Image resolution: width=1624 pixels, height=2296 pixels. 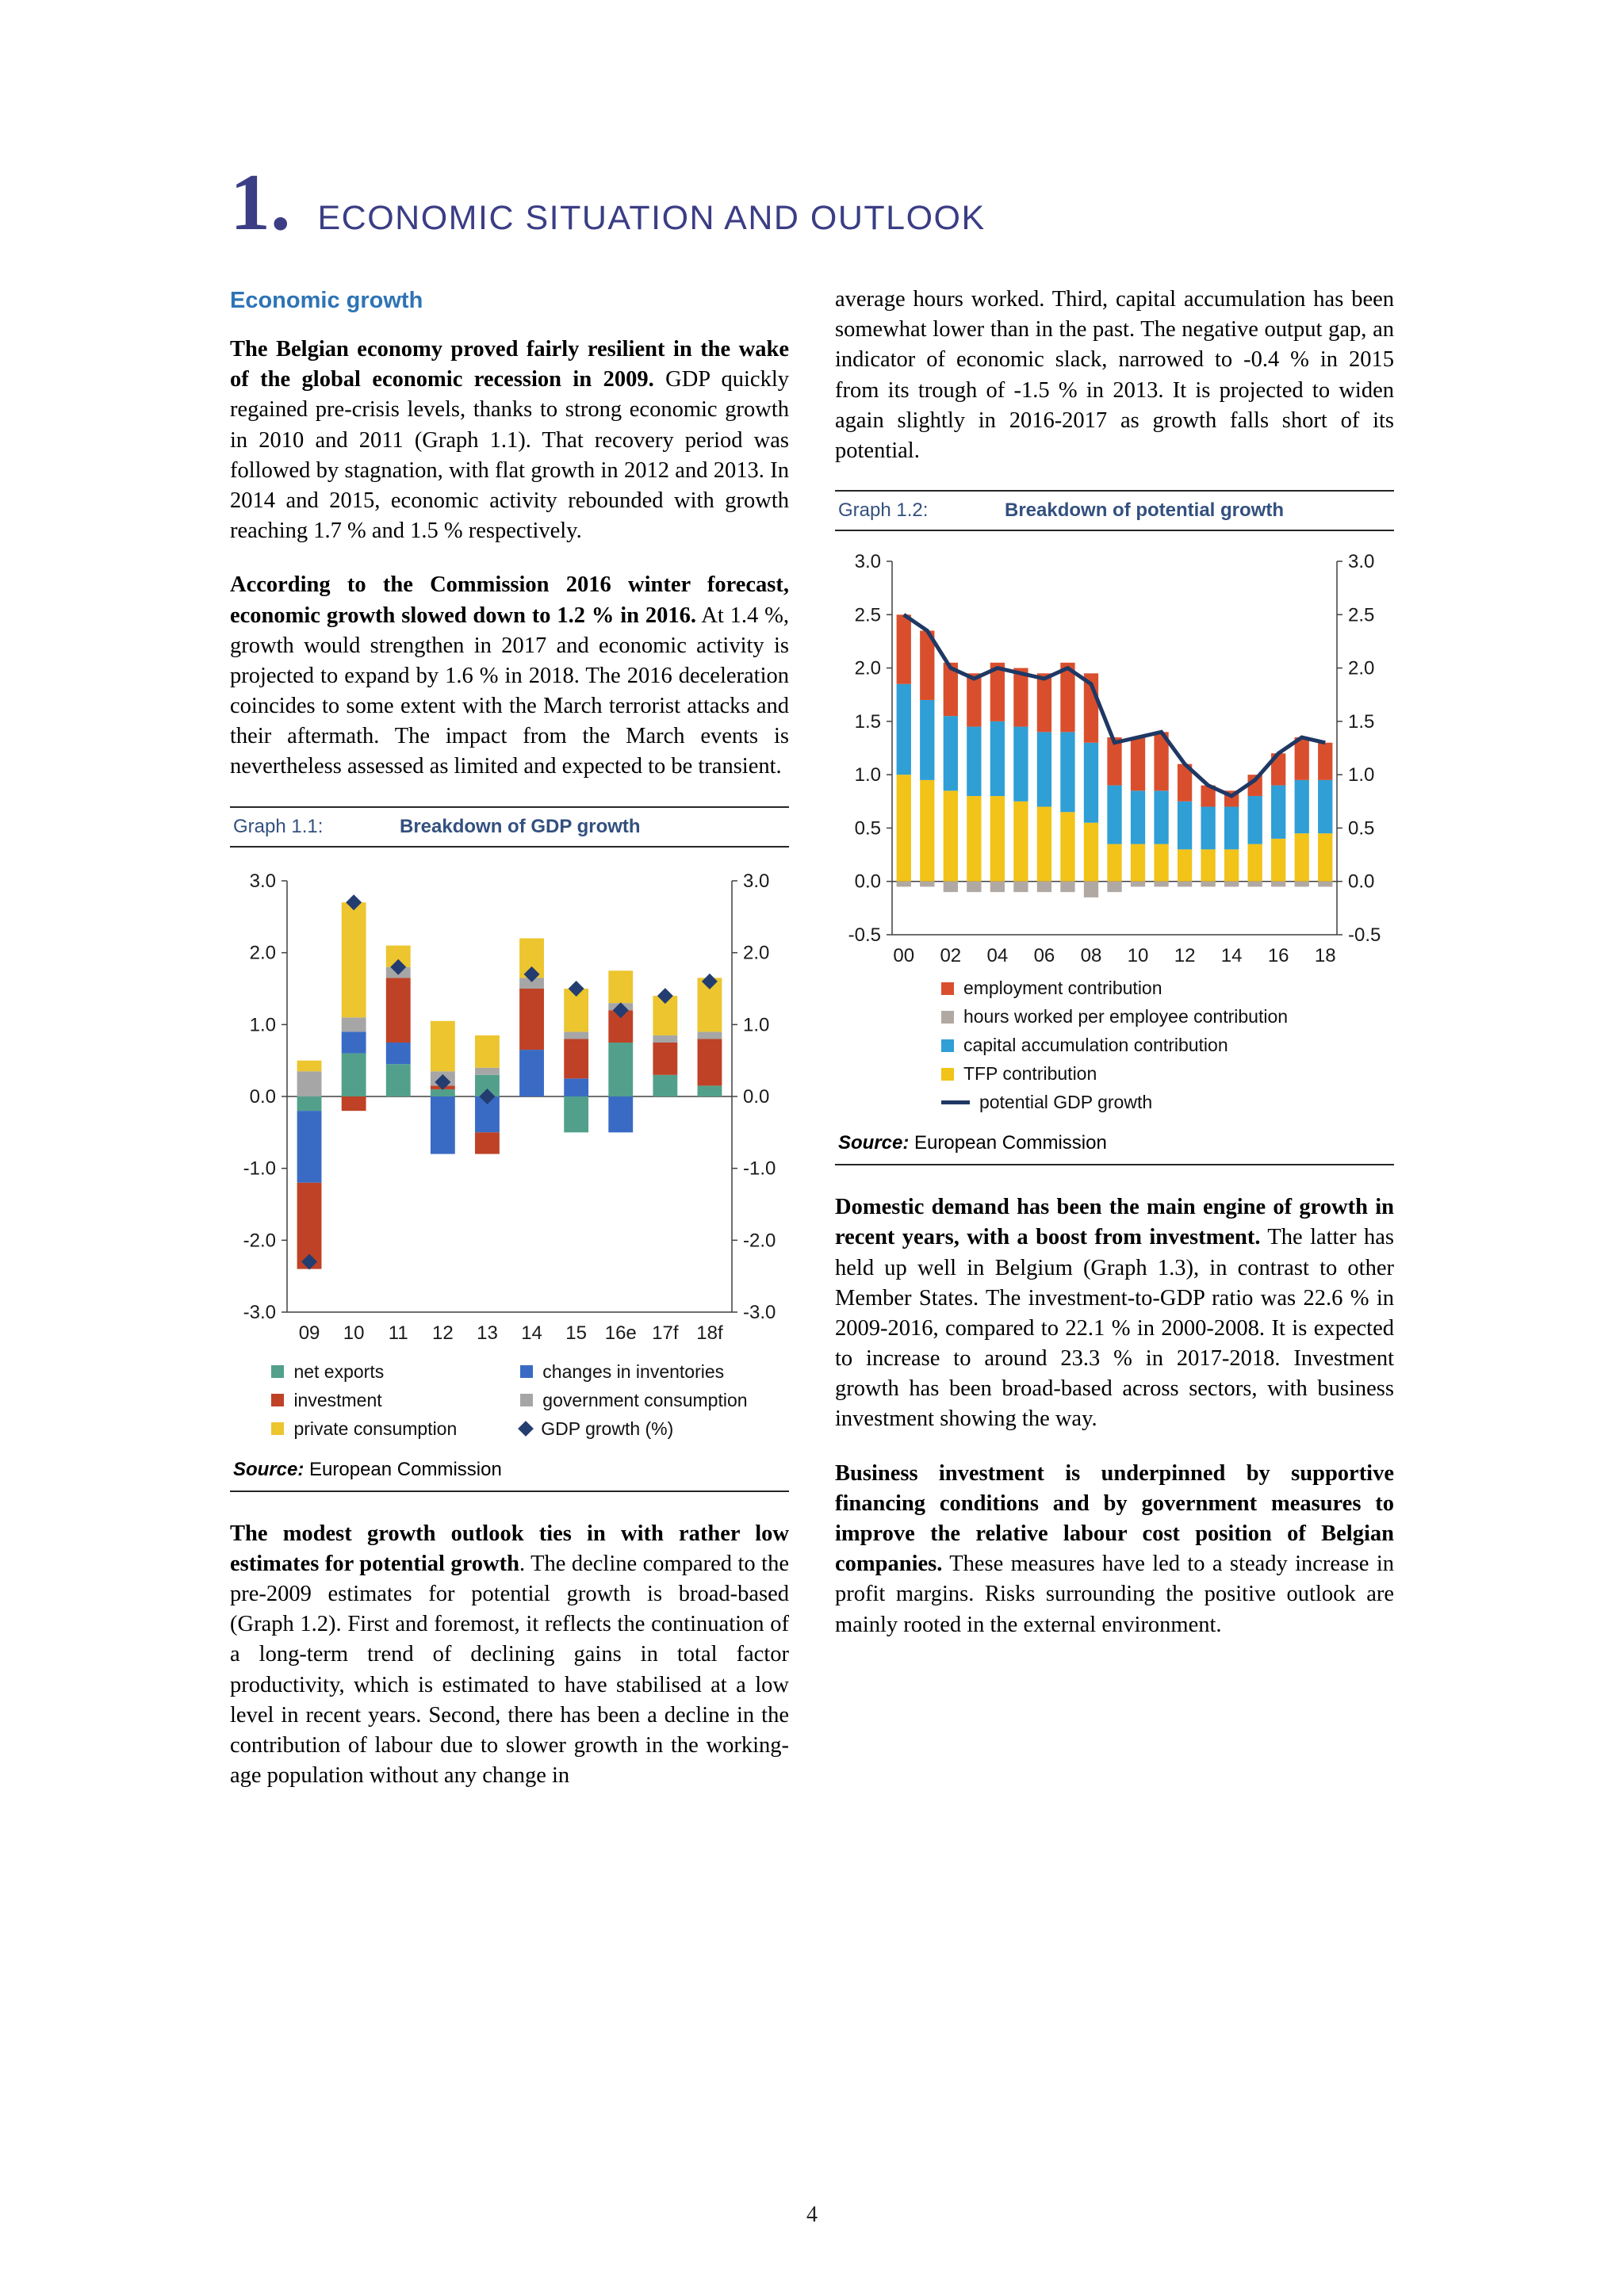 I want to click on svg-text: 16, so click(x=1278, y=956).